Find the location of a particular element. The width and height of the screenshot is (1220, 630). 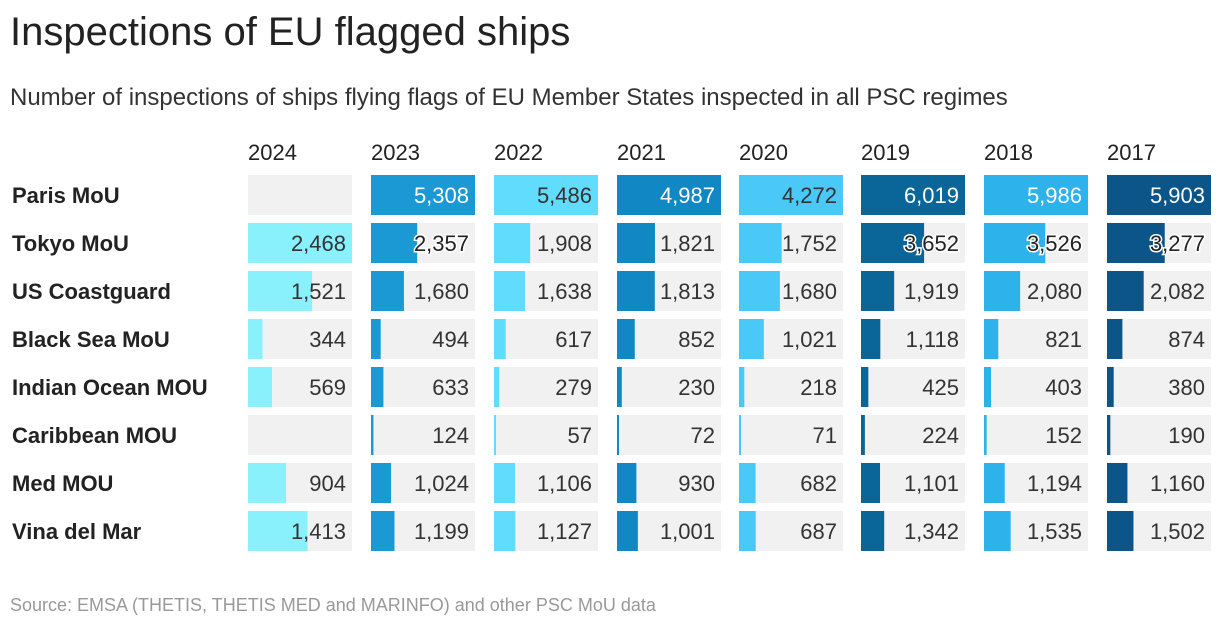

bar-paris-mou-2018 is located at coordinates (1036, 195).